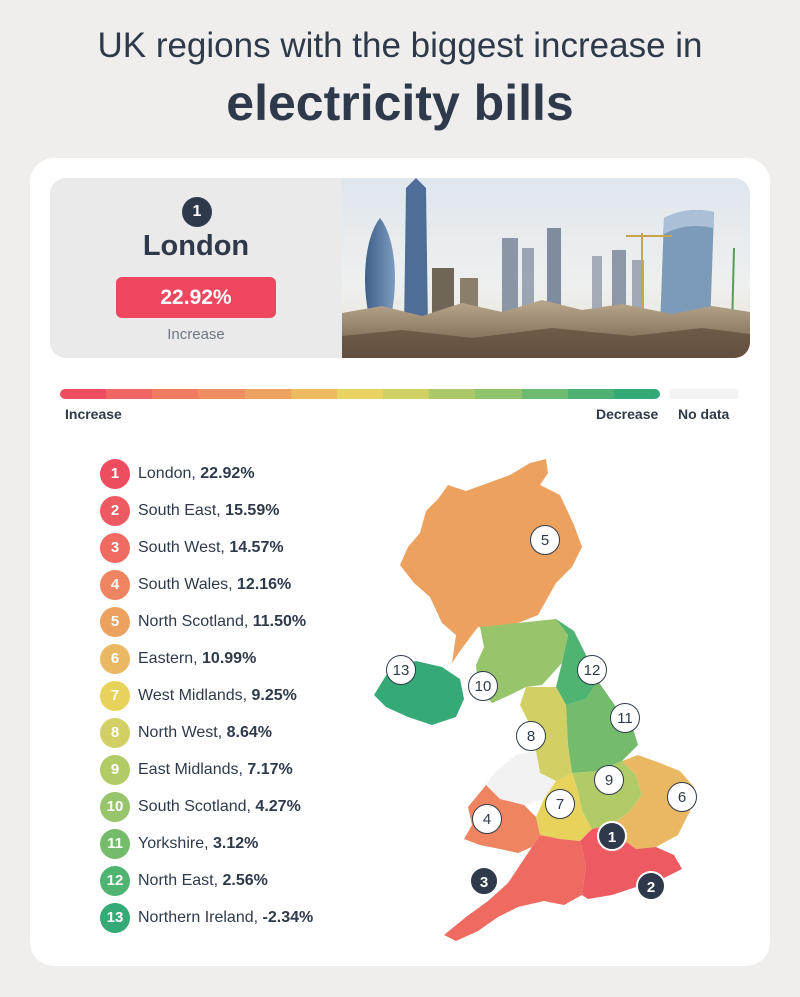  Describe the element at coordinates (115, 585) in the screenshot. I see `legend-rank-badge: 4` at that location.